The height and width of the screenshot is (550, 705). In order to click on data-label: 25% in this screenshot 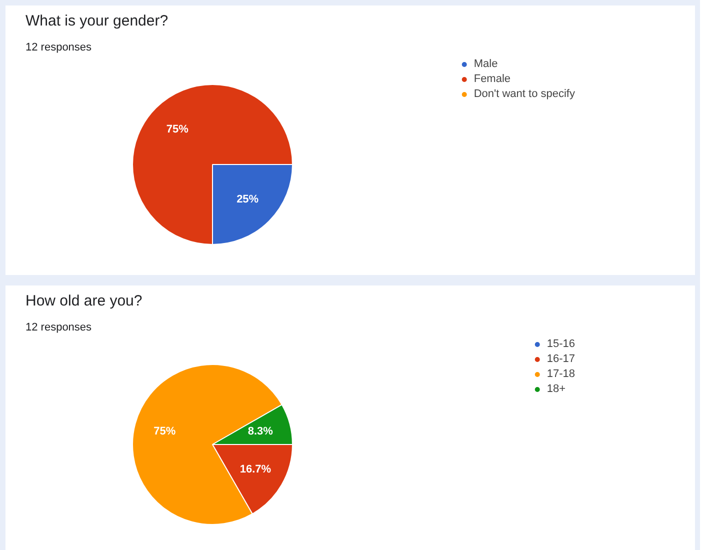, I will do `click(247, 200)`.